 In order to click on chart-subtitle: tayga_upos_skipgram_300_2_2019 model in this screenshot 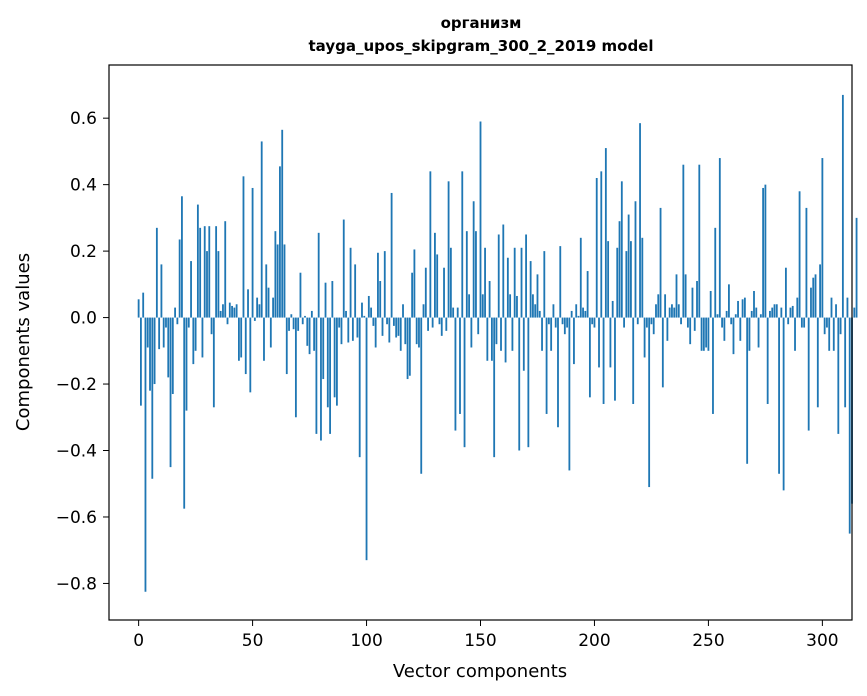, I will do `click(481, 46)`.